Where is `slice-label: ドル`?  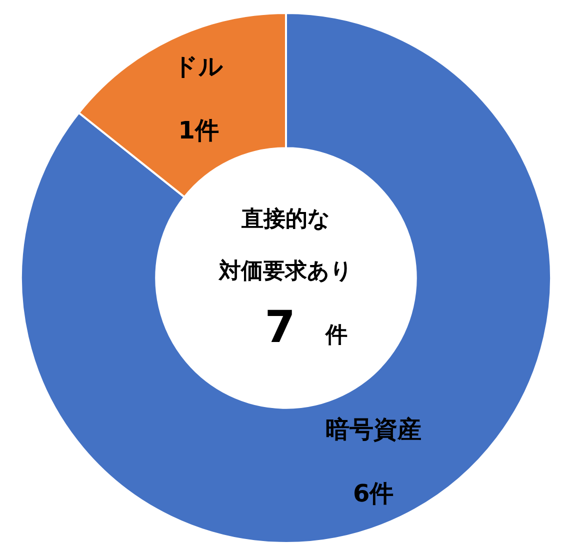 slice-label: ドル is located at coordinates (199, 66).